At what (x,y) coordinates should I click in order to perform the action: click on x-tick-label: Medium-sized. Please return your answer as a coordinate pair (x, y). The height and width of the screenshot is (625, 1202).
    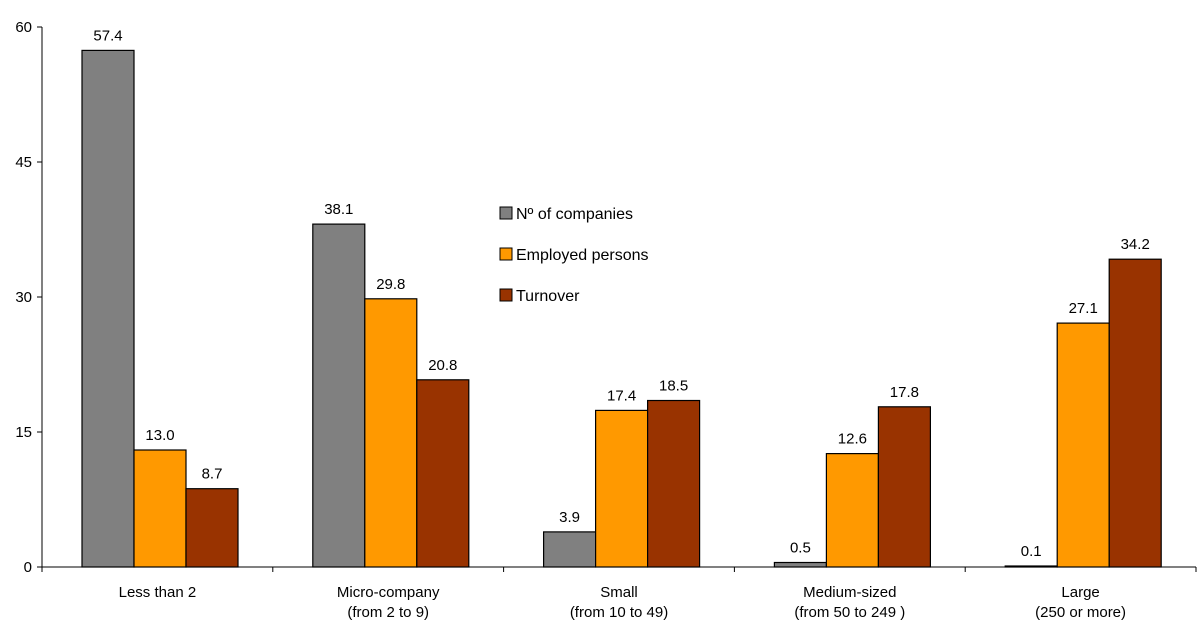
    Looking at the image, I should click on (849, 592).